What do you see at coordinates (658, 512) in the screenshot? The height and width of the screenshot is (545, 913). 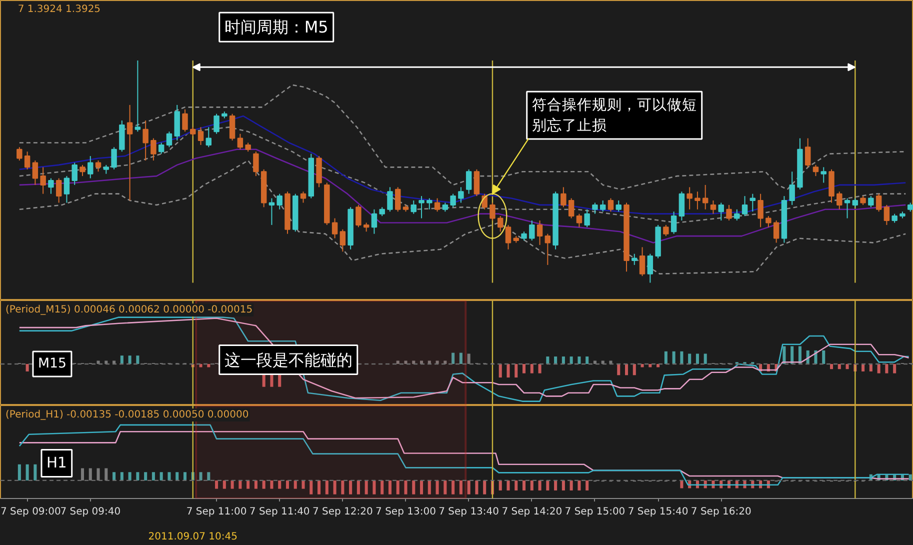 I see `x-tick-label: 7 Sep 15:40` at bounding box center [658, 512].